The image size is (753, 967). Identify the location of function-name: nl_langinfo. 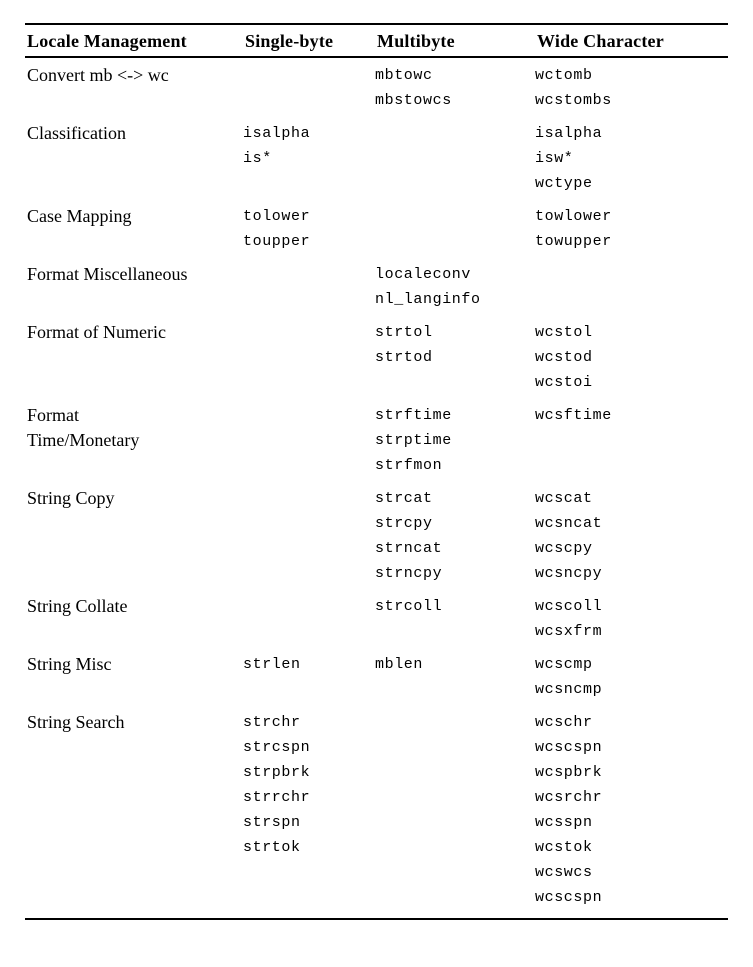
(428, 299).